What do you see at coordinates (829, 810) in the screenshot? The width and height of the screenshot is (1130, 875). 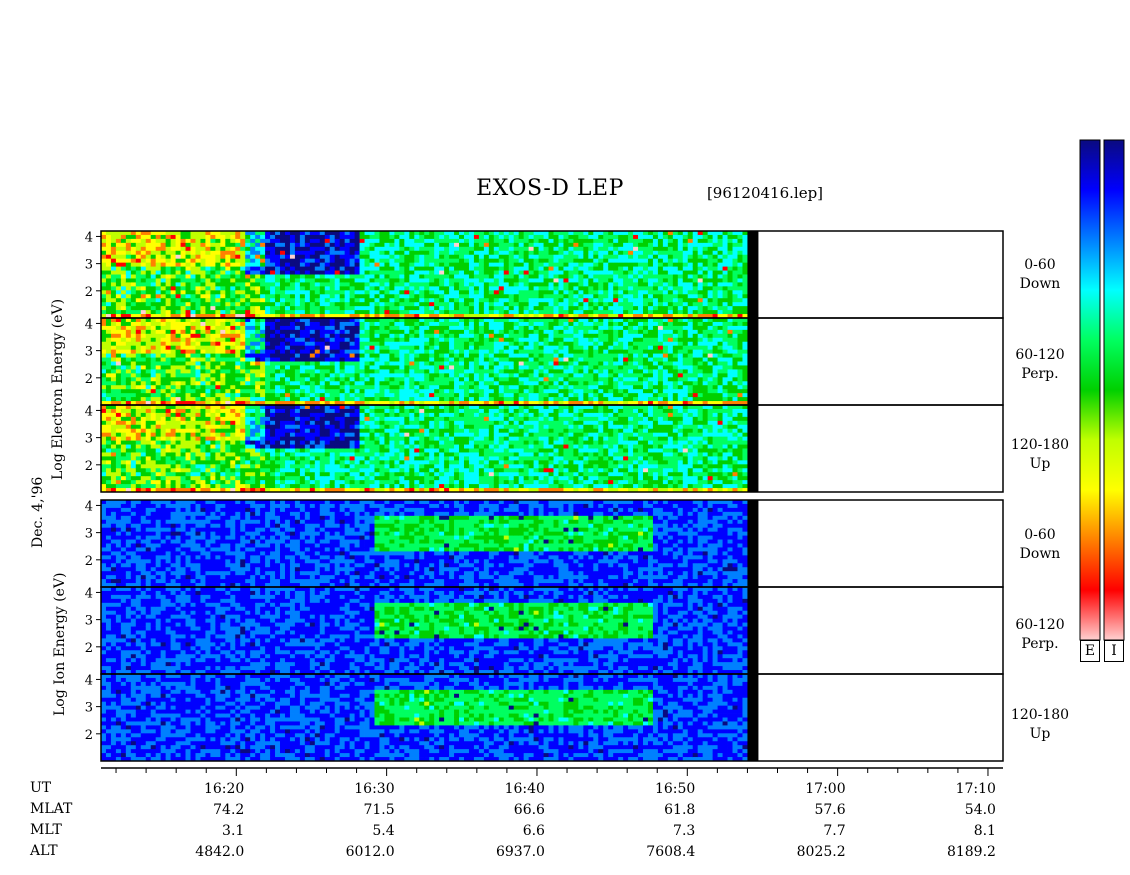 I see `ephemeris-mlat-value: 57.6` at bounding box center [829, 810].